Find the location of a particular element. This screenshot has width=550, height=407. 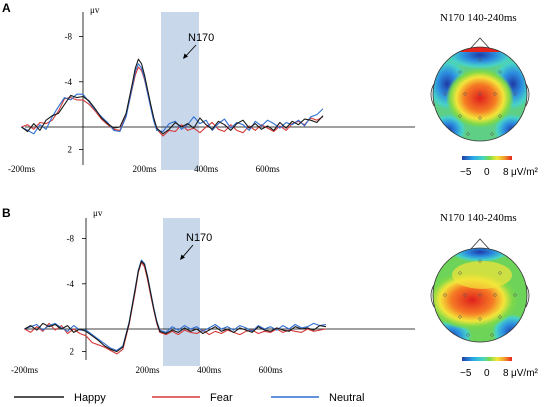

panel-label: B is located at coordinates (6, 213).